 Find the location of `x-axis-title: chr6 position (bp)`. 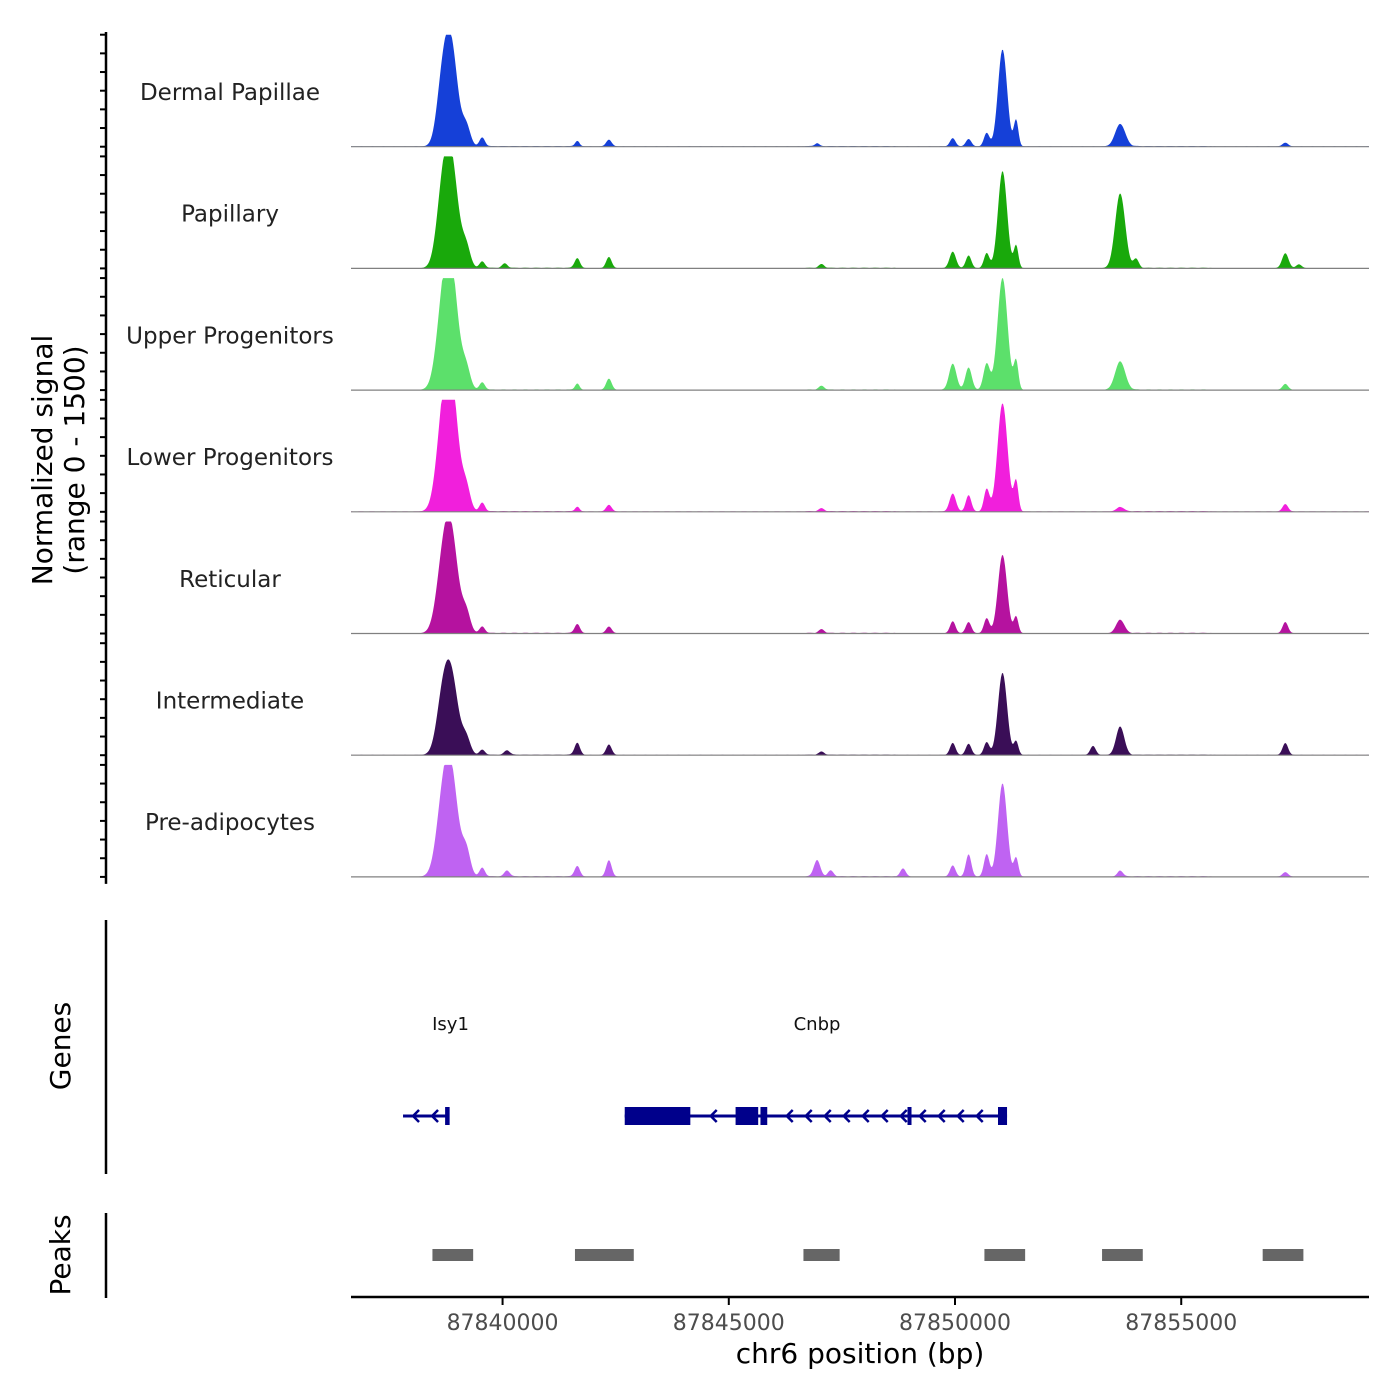

x-axis-title: chr6 position (bp) is located at coordinates (860, 1353).